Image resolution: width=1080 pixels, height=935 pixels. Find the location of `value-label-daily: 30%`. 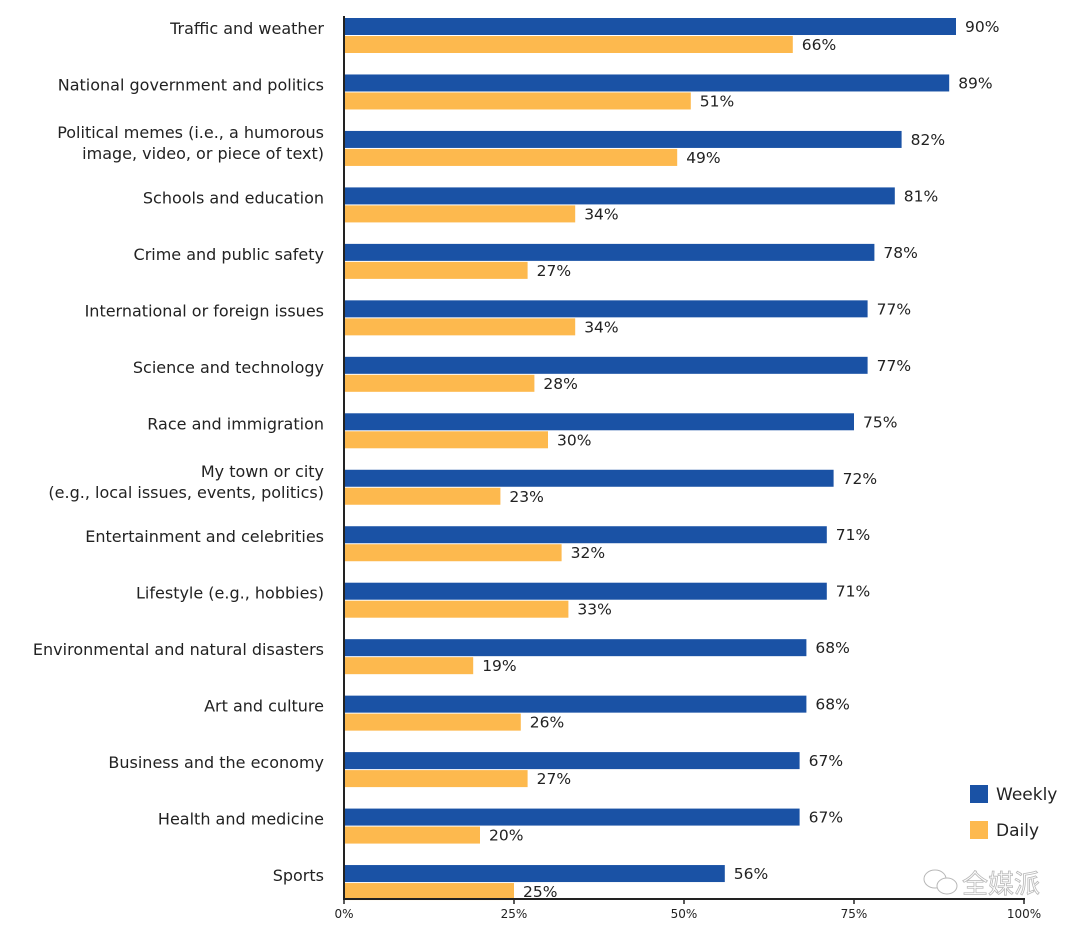

value-label-daily: 30% is located at coordinates (574, 440).